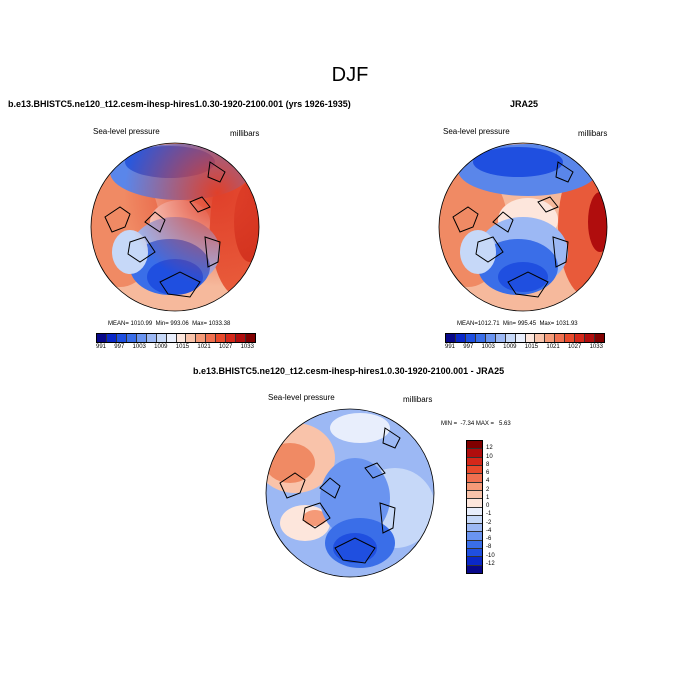 The width and height of the screenshot is (700, 700). What do you see at coordinates (161, 347) in the screenshot?
I see `colorbar-model-tick-label: 1009` at bounding box center [161, 347].